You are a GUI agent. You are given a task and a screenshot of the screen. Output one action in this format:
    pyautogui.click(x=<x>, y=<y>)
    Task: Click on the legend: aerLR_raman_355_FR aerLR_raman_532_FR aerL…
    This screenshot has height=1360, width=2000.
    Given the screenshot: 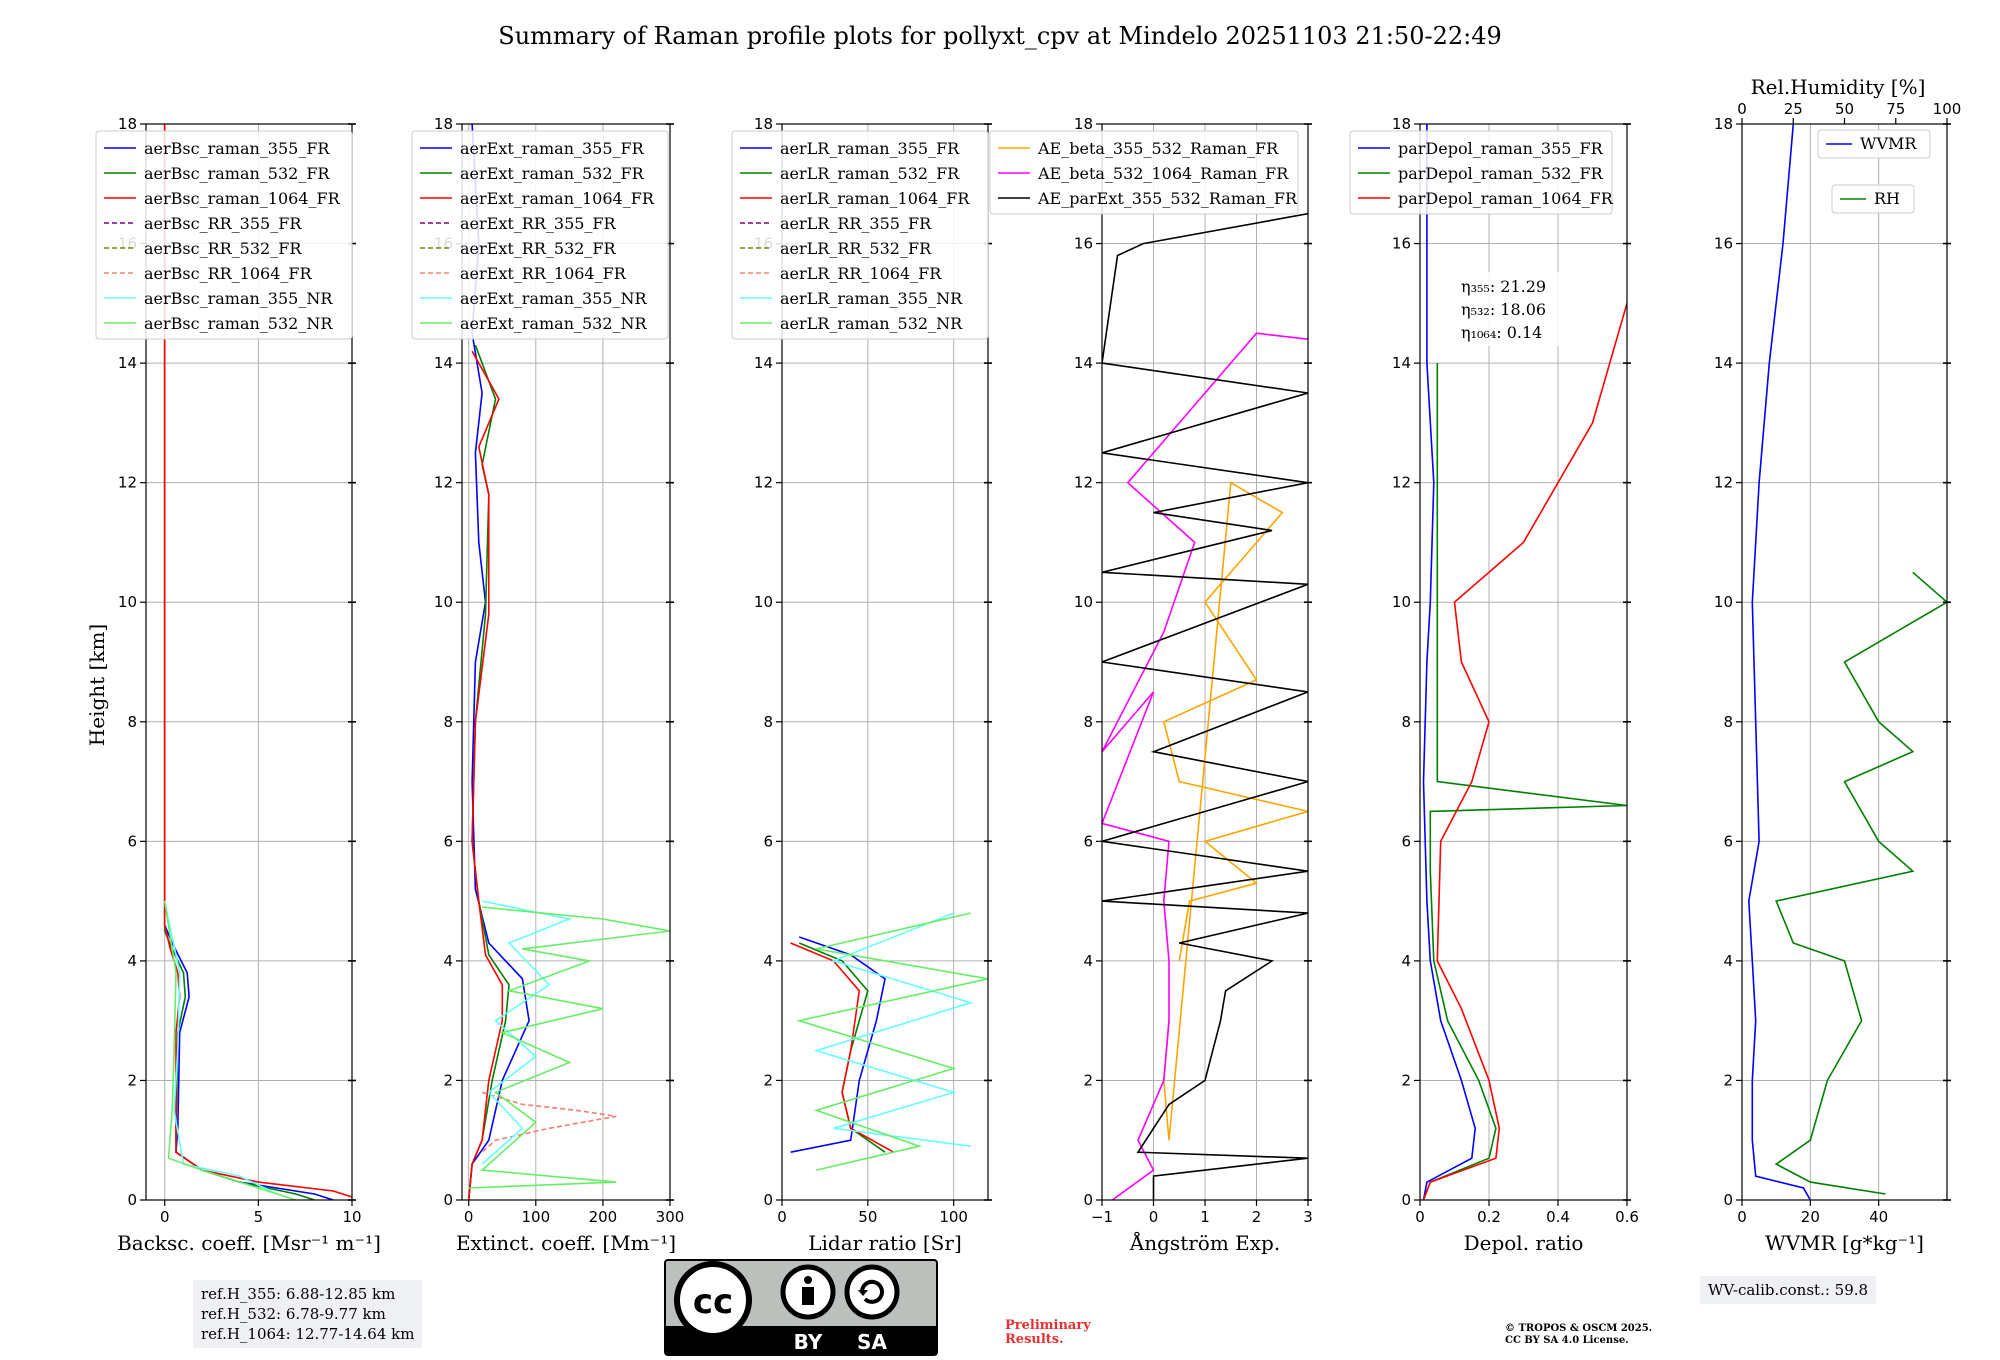 What is the action you would take?
    pyautogui.click(x=860, y=235)
    